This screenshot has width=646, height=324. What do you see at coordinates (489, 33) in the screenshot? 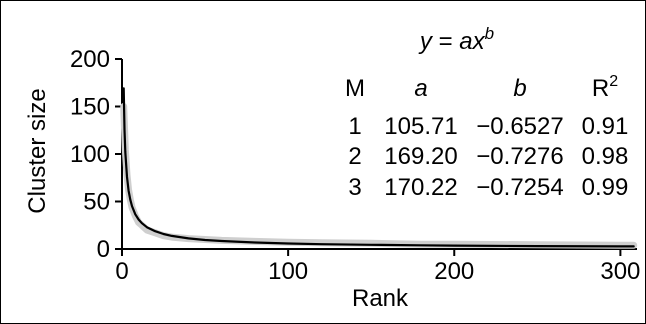
I see `formula-exponent: b` at bounding box center [489, 33].